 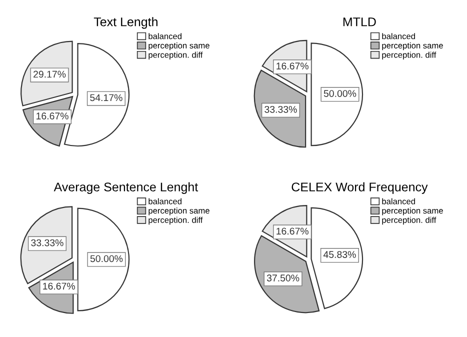 What do you see at coordinates (106, 98) in the screenshot?
I see `data-label: 54.17%` at bounding box center [106, 98].